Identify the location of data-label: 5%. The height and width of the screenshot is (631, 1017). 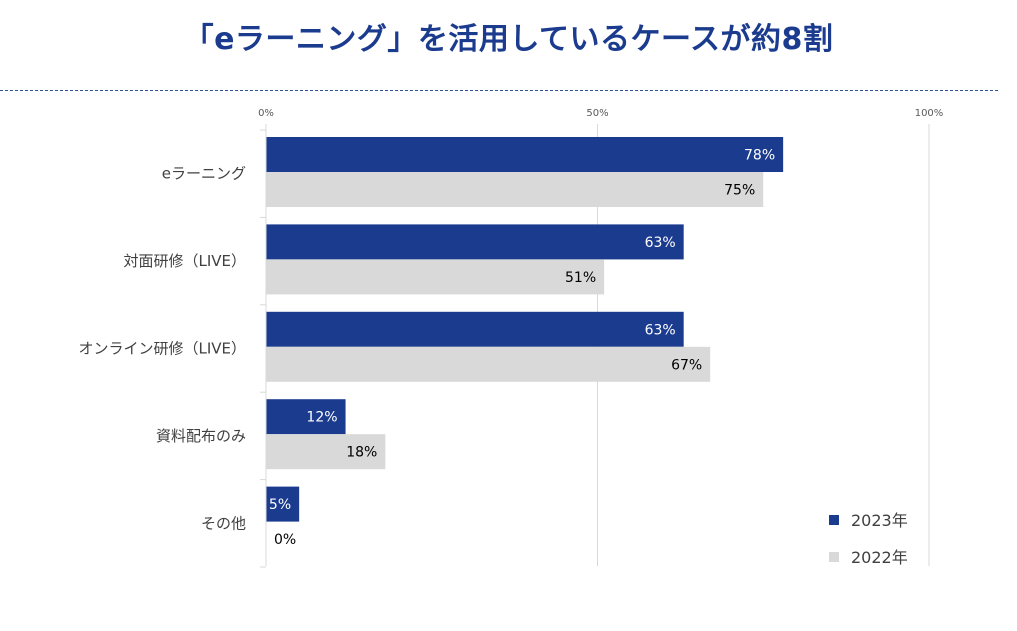
(280, 505).